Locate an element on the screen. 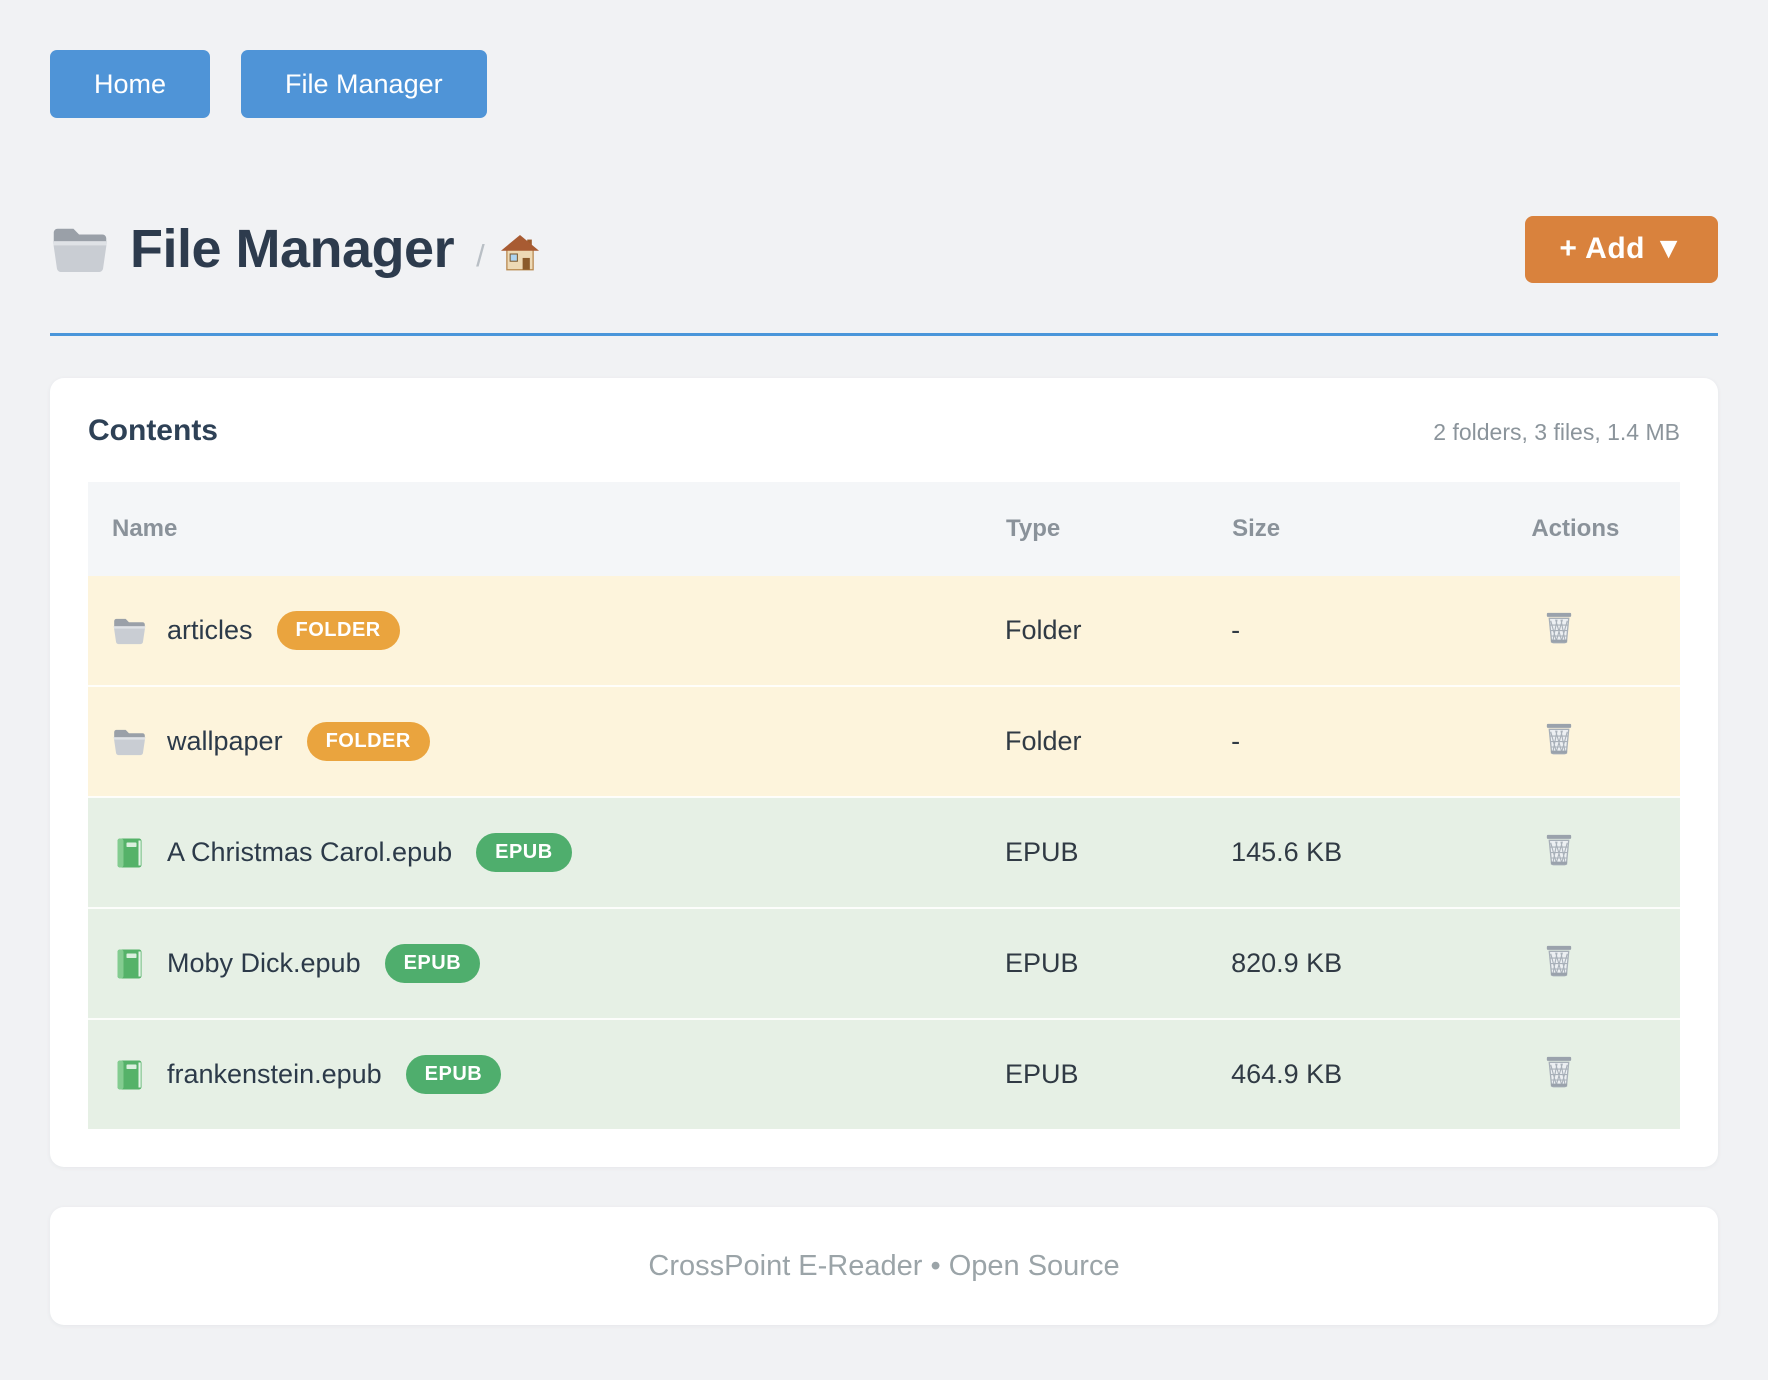  contents-title: Contents is located at coordinates (153, 430).